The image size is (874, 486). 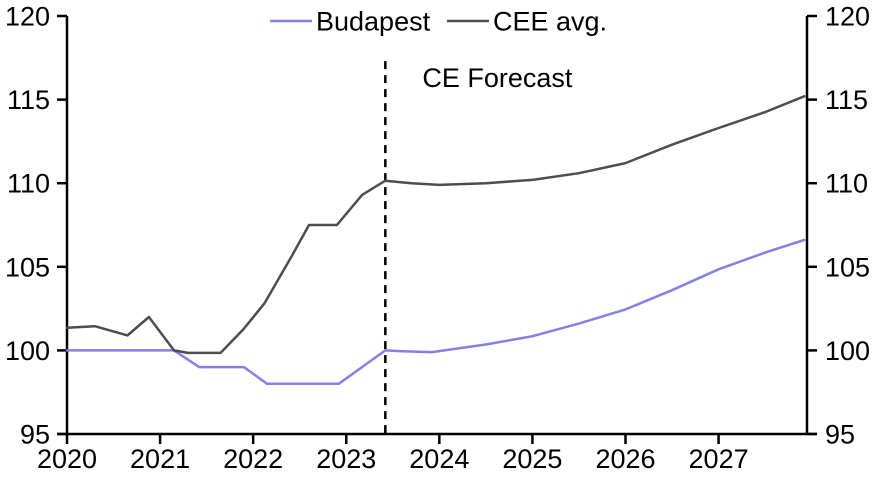 I want to click on y-tick-label-right: 110, so click(x=846, y=184).